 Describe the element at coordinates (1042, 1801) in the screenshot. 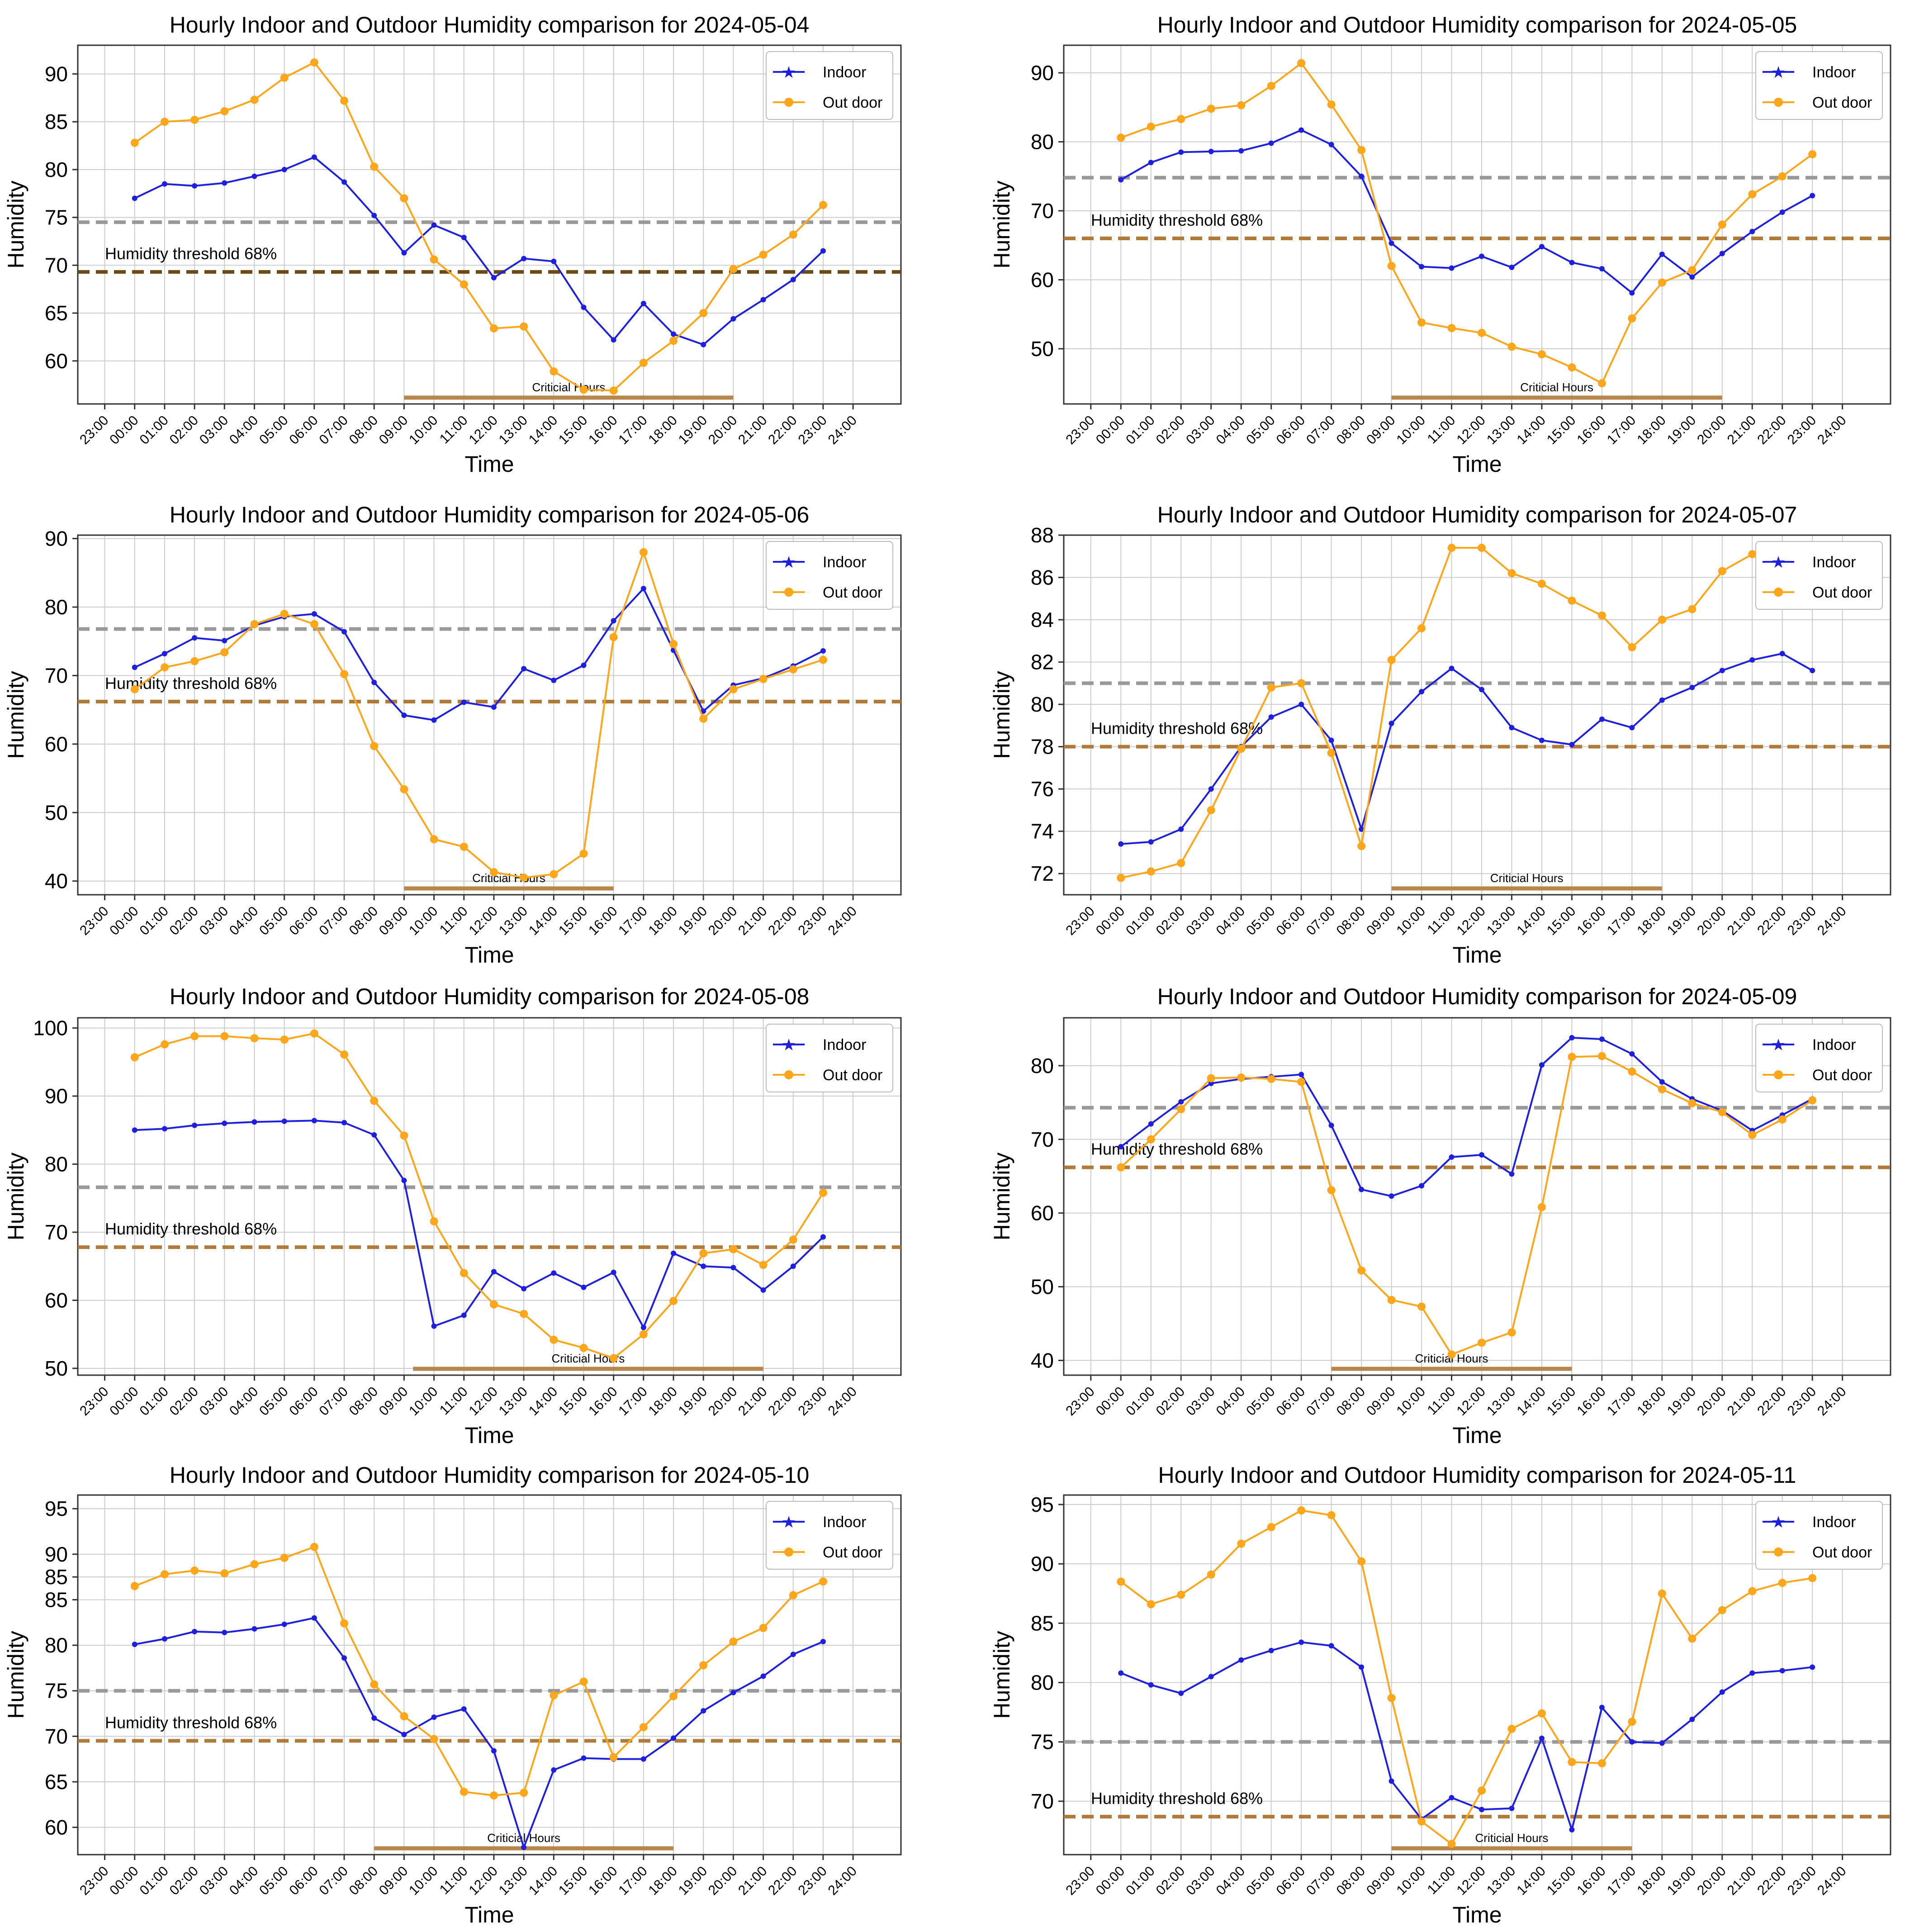

I see `y-tick-label: 70` at that location.